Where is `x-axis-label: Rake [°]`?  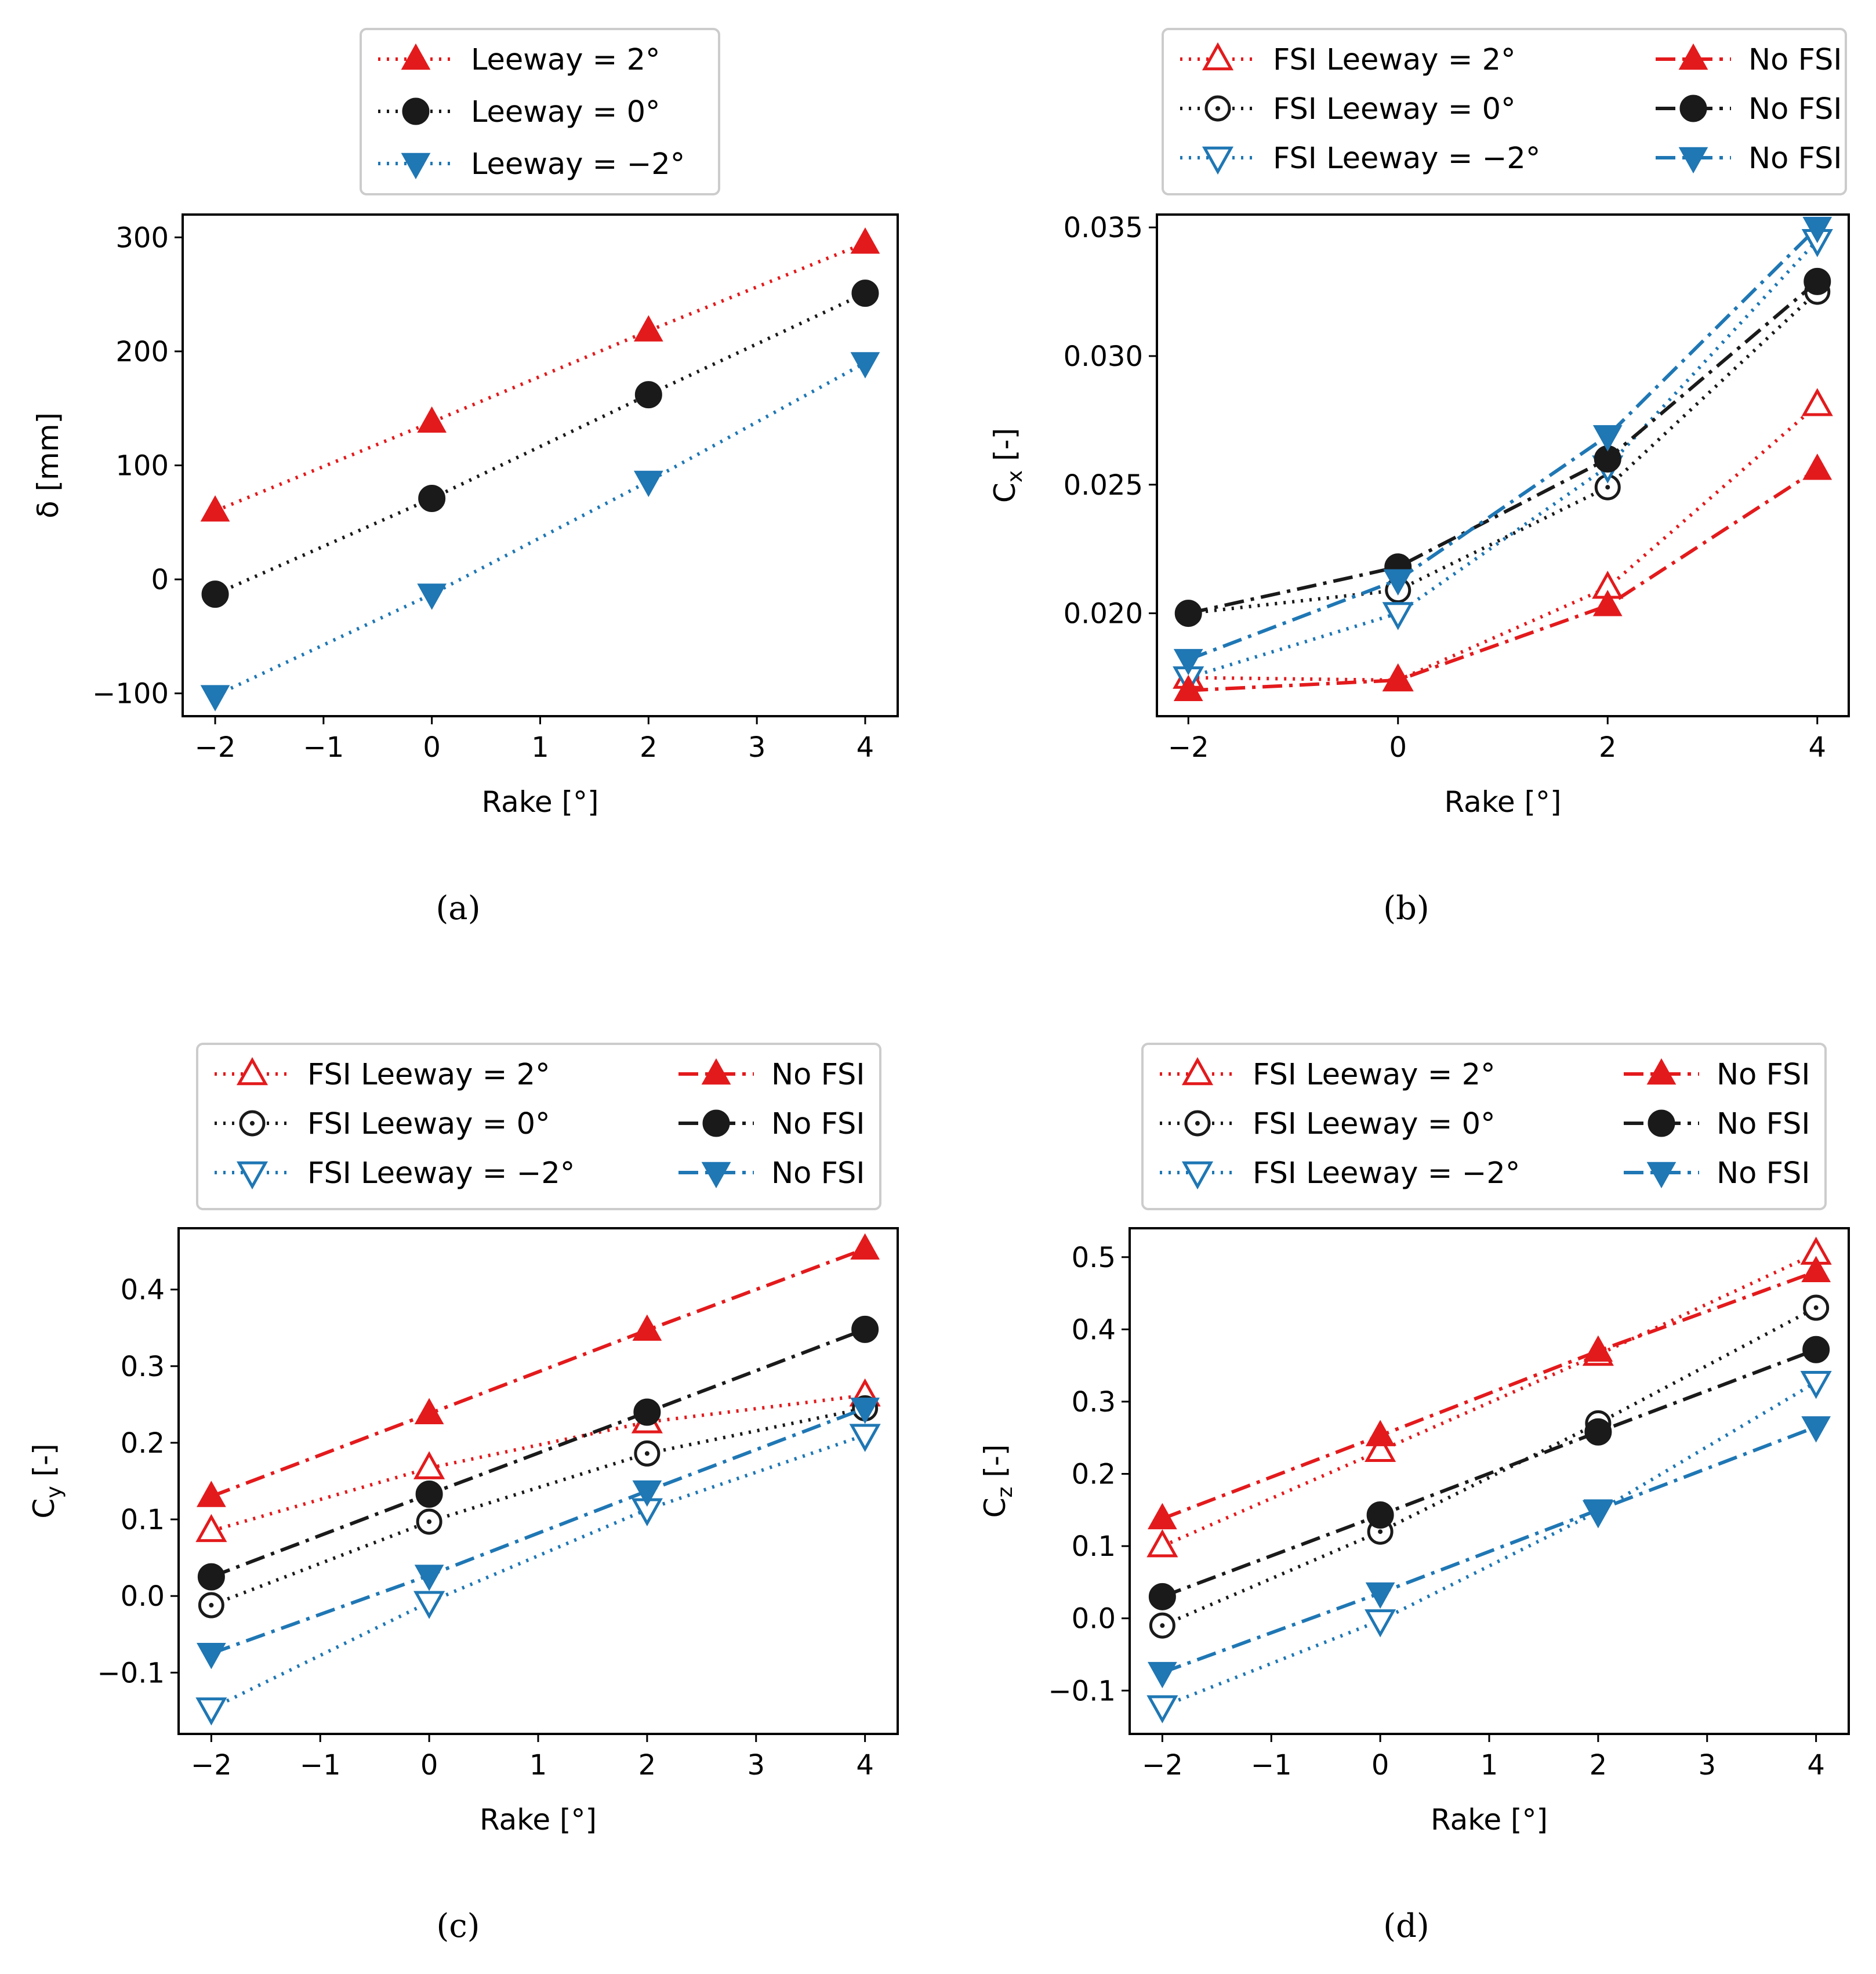 x-axis-label: Rake [°] is located at coordinates (1502, 802).